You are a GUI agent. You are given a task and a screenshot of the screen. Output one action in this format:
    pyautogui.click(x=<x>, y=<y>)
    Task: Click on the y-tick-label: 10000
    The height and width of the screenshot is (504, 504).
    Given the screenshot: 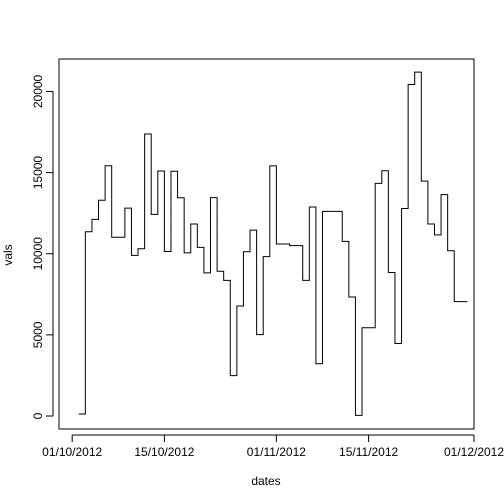 What is the action you would take?
    pyautogui.click(x=38, y=254)
    